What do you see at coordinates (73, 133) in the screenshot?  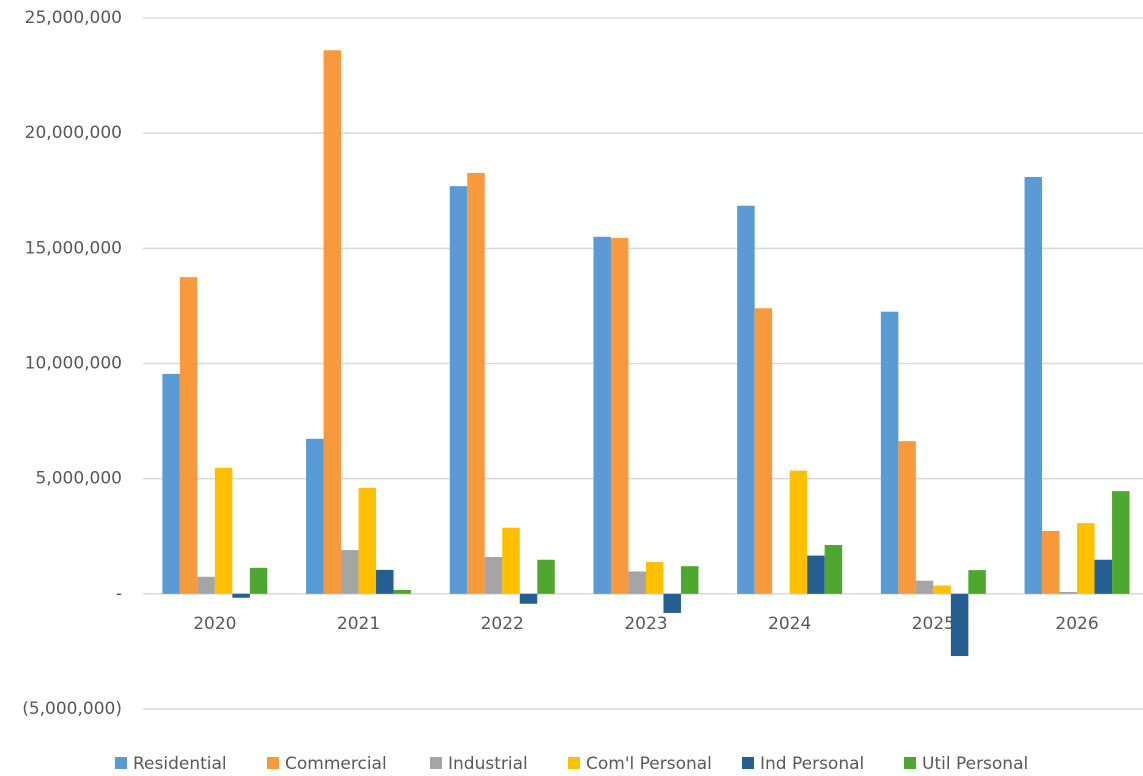 I see `y-tick-label: 20,000,000` at bounding box center [73, 133].